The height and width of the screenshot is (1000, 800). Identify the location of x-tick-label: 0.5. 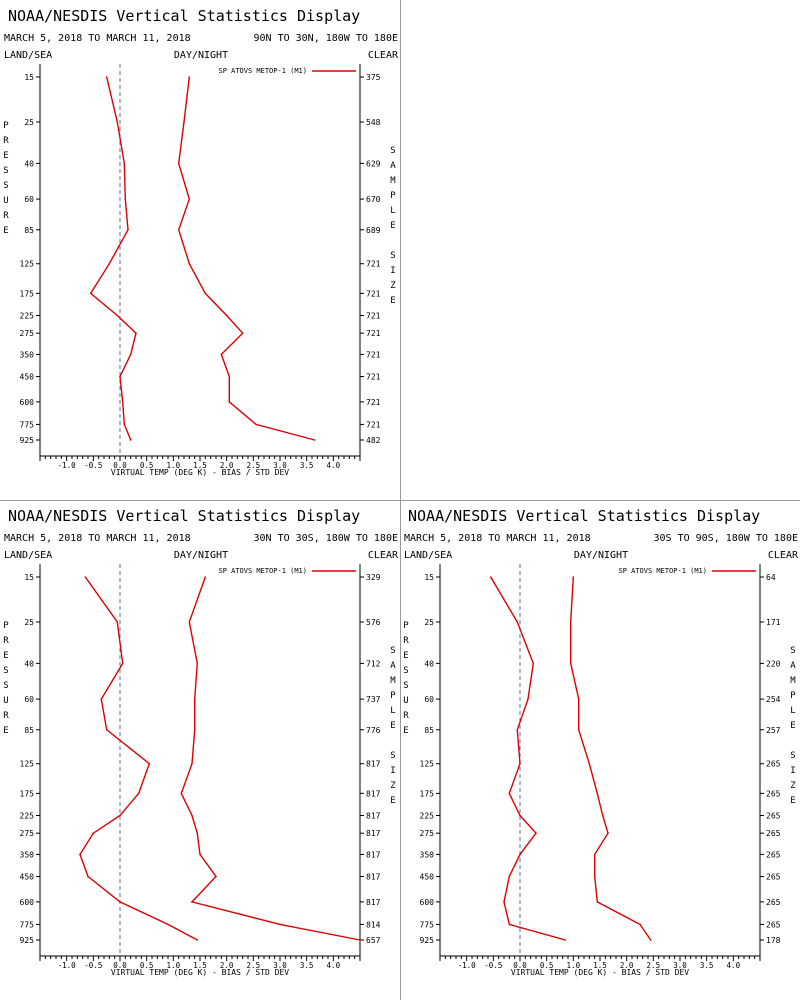
(547, 965).